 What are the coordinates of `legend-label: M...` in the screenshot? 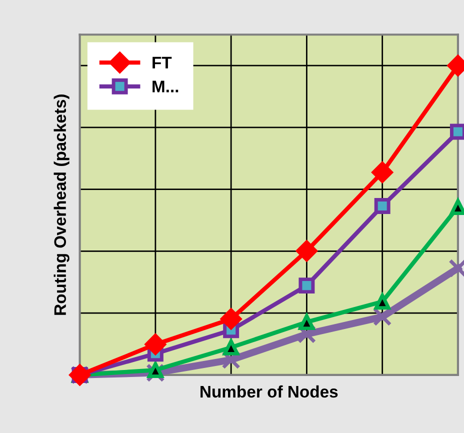 It's located at (165, 86).